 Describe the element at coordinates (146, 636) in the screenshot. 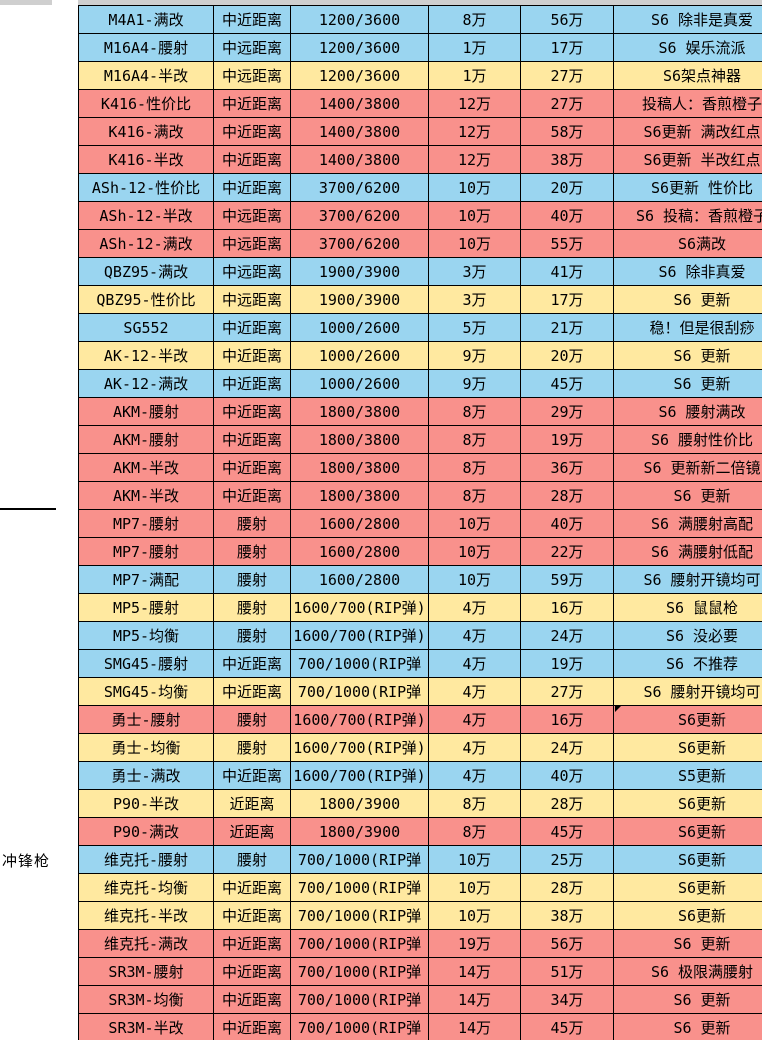

I see `weapon-name-cell: MP5-均衡` at that location.